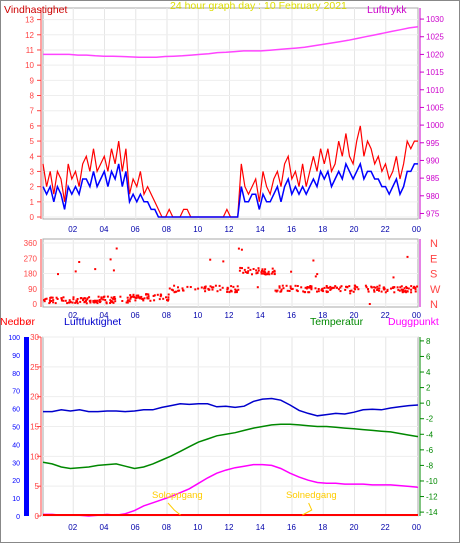 This screenshot has height=543, width=460. Describe the element at coordinates (32, 156) in the screenshot. I see `wind-axis-label: 4` at that location.